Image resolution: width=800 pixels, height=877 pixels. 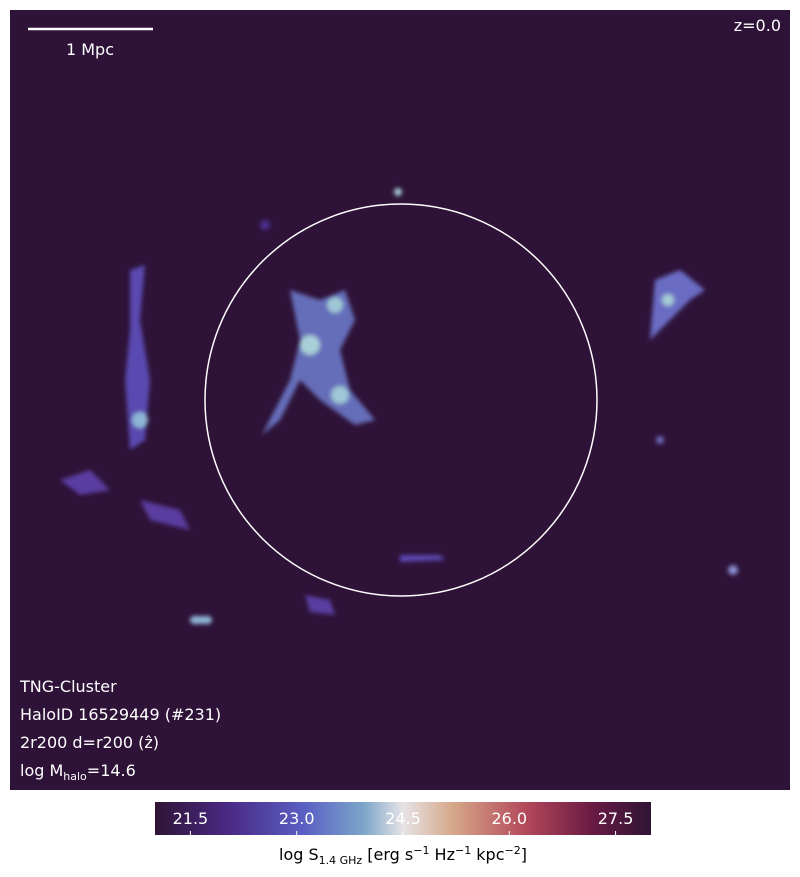 What do you see at coordinates (68, 686) in the screenshot?
I see `simulation: TNG-Cluster` at bounding box center [68, 686].